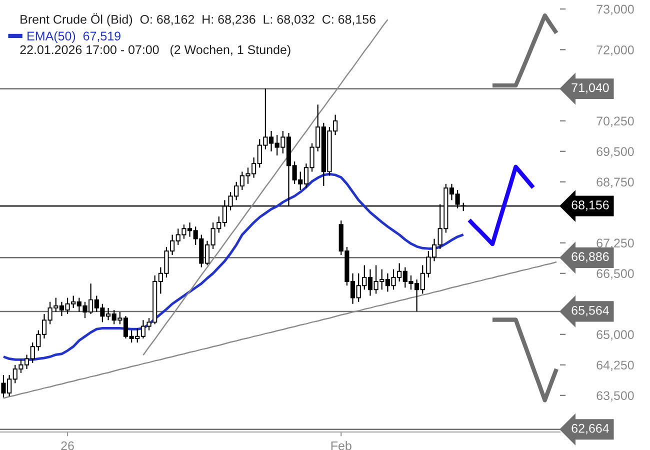  I want to click on y-tick-label: 66,500, so click(615, 274).